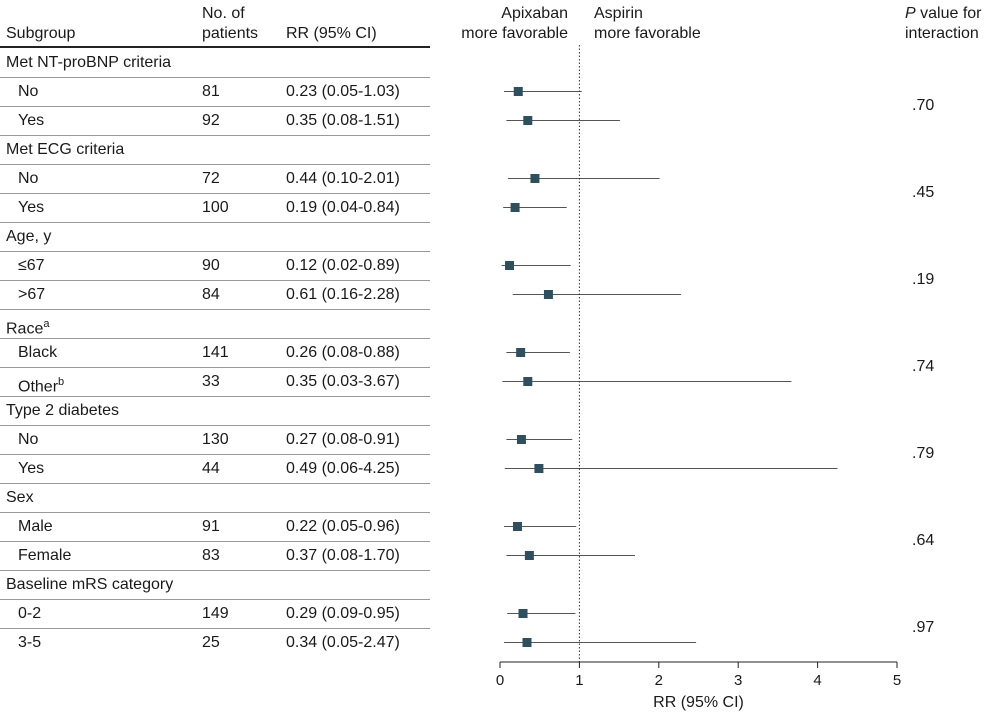 The image size is (1000, 717). Describe the element at coordinates (31, 265) in the screenshot. I see `row-label: ≤67` at that location.